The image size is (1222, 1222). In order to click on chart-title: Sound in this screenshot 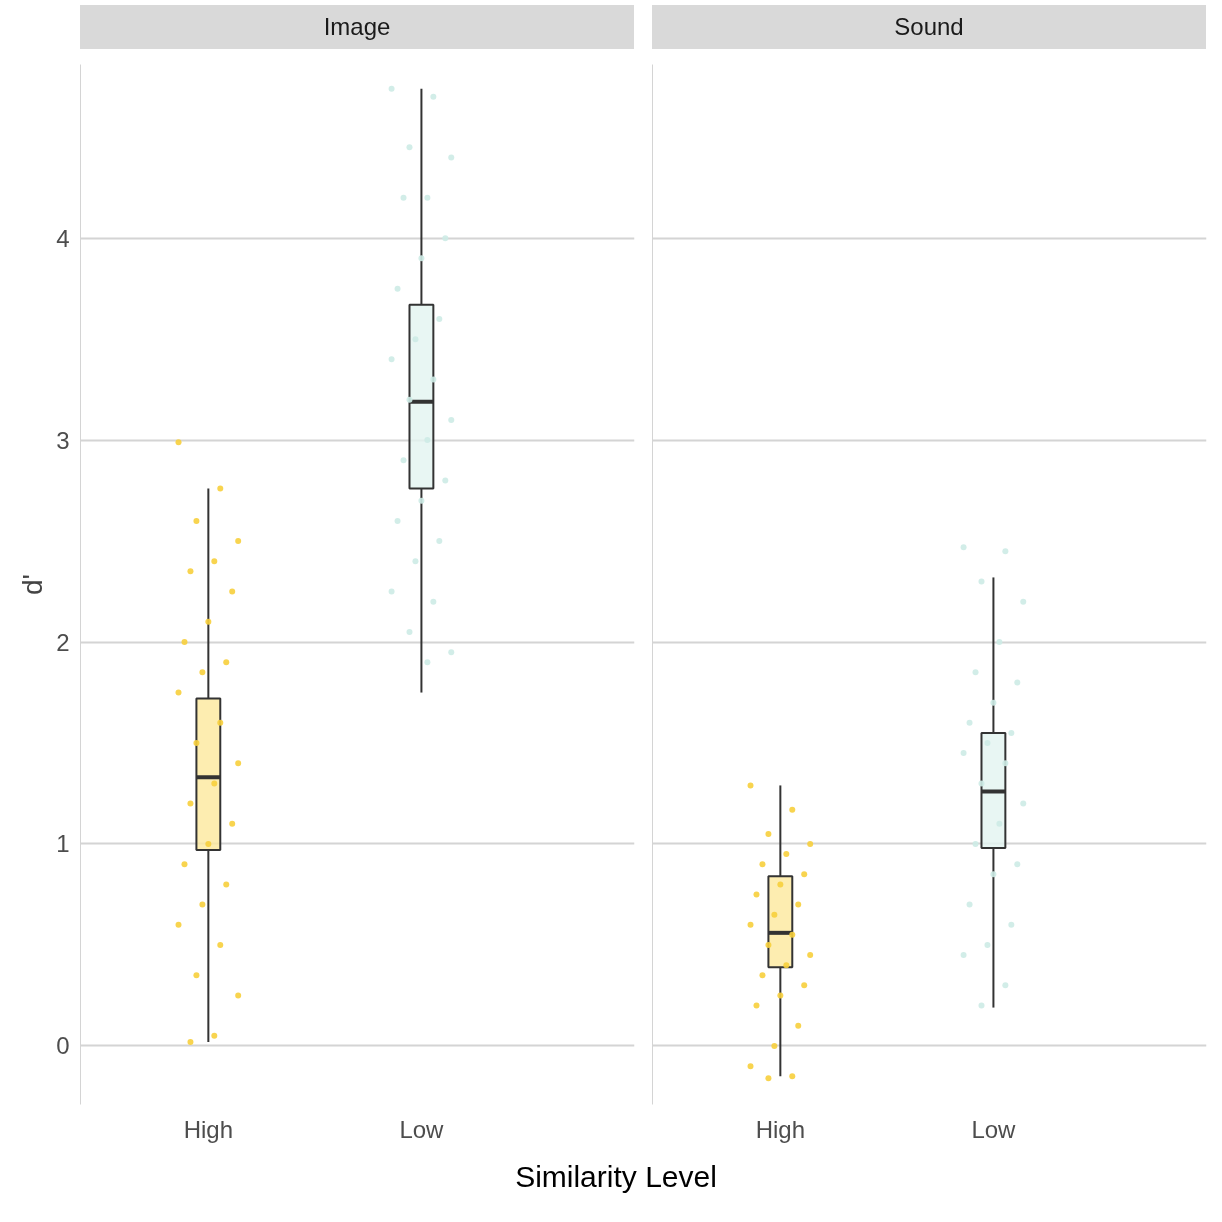, I will do `click(929, 27)`.